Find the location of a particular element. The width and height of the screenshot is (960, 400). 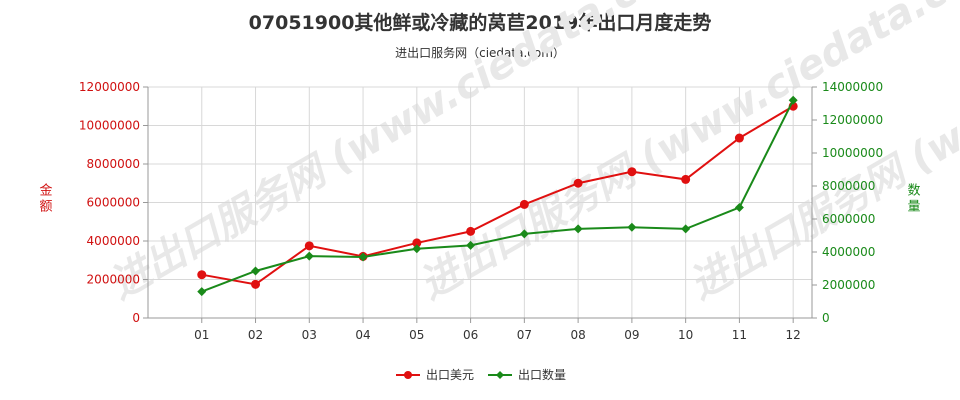

y-right-axis-title-char: 数 is located at coordinates (913, 191).